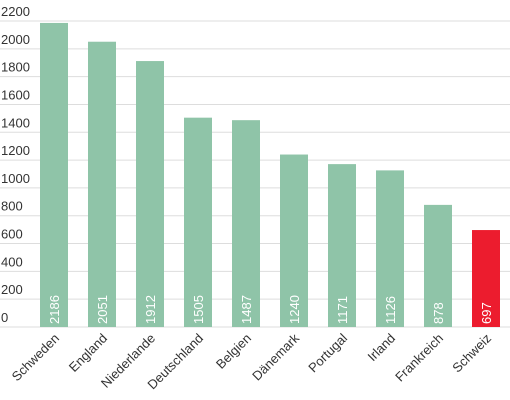 Image resolution: width=510 pixels, height=400 pixels. Describe the element at coordinates (15, 39) in the screenshot. I see `y-tick-label: 2000` at that location.